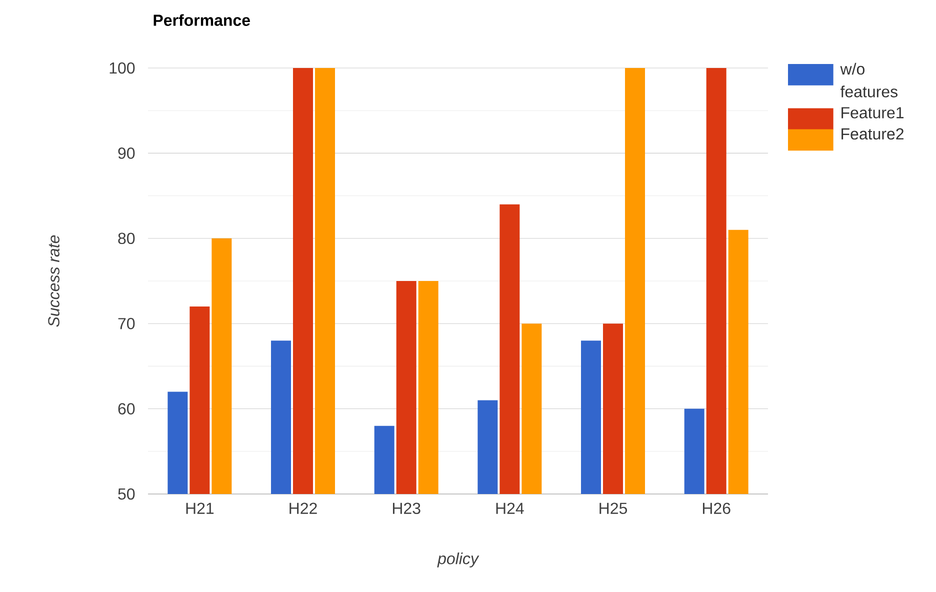  I want to click on x-tick-label: H26, so click(716, 508).